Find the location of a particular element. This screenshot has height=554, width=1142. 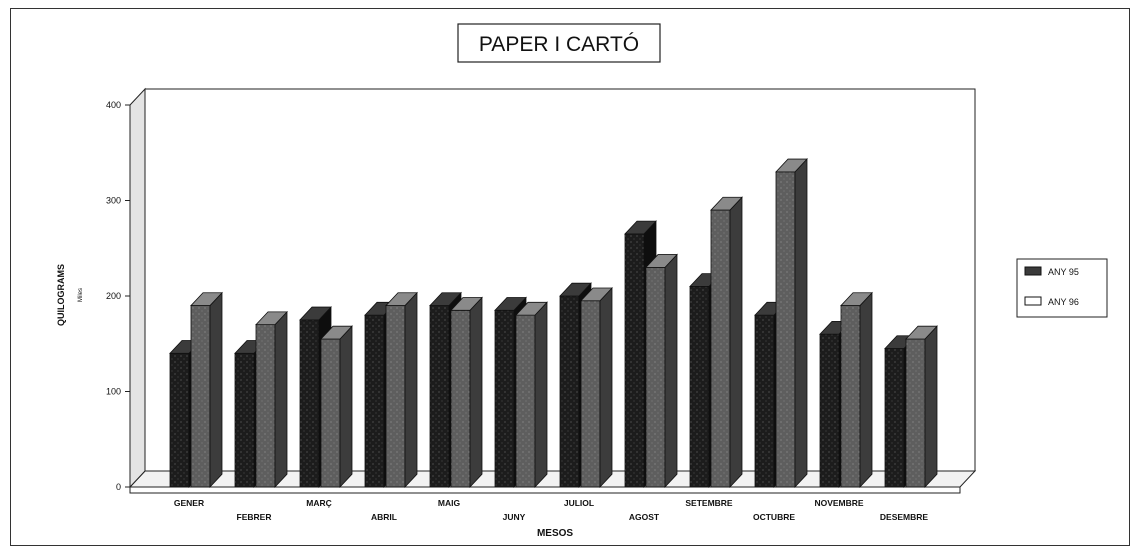

x-tick-label: GENER is located at coordinates (189, 503).